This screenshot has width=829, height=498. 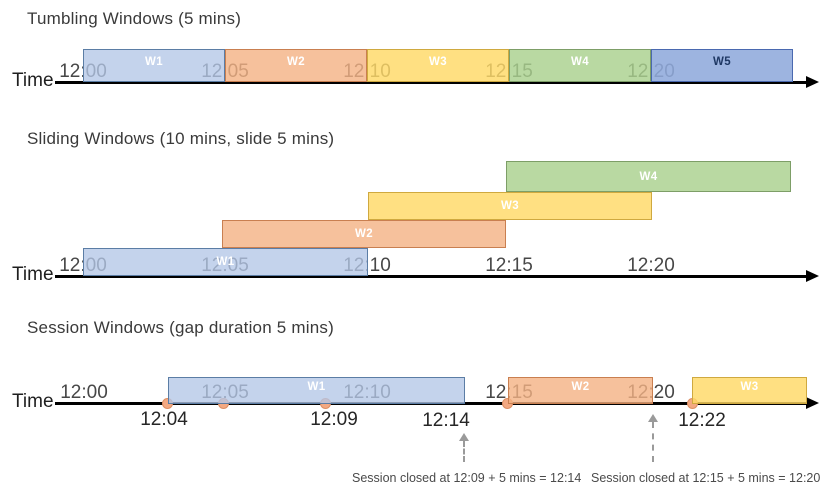 What do you see at coordinates (509, 265) in the screenshot?
I see `axis-tick-label: 12:15` at bounding box center [509, 265].